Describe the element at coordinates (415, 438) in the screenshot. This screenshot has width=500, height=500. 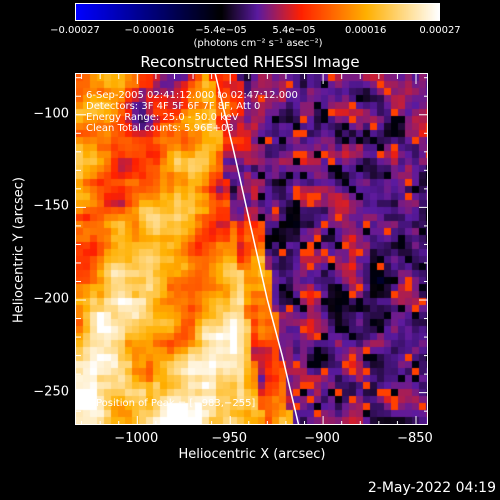
I see `x-tick-label: −850` at that location.